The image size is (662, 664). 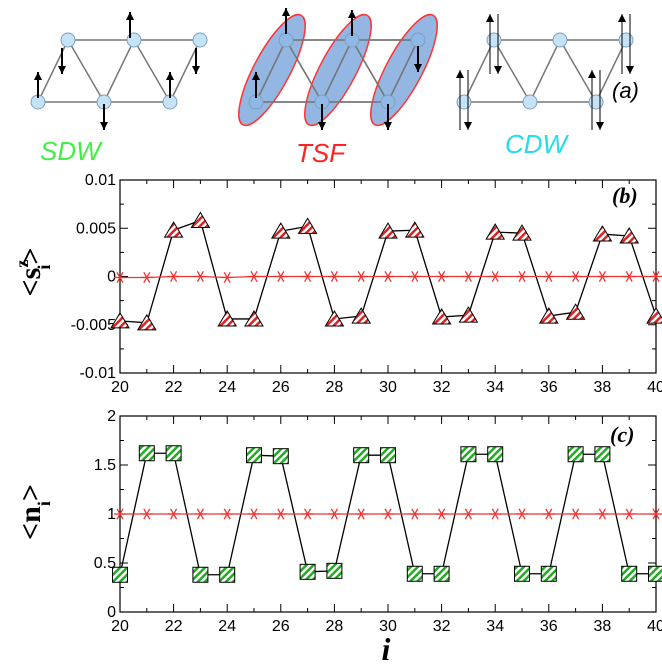 I want to click on panel-b-xtick-label: 32, so click(x=442, y=387).